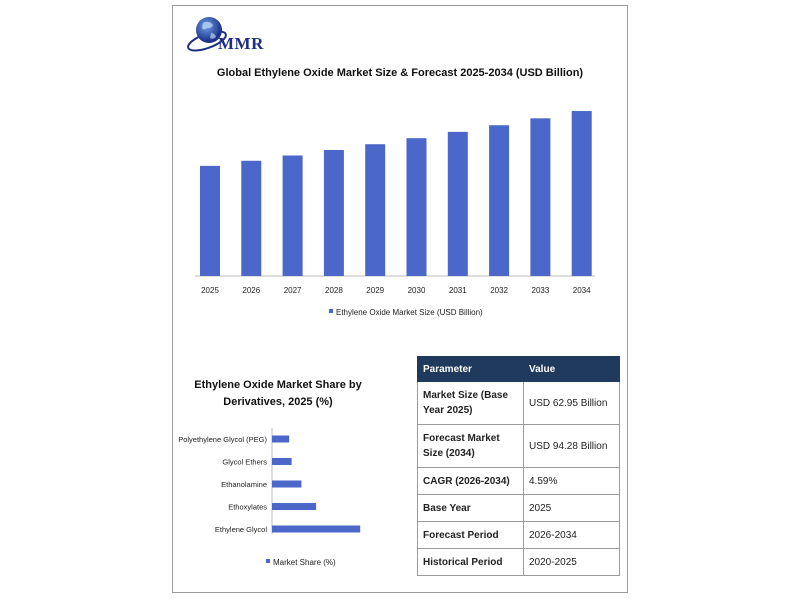 Image resolution: width=800 pixels, height=616 pixels. I want to click on table-row: Forecast Period 2026-2034, so click(518, 535).